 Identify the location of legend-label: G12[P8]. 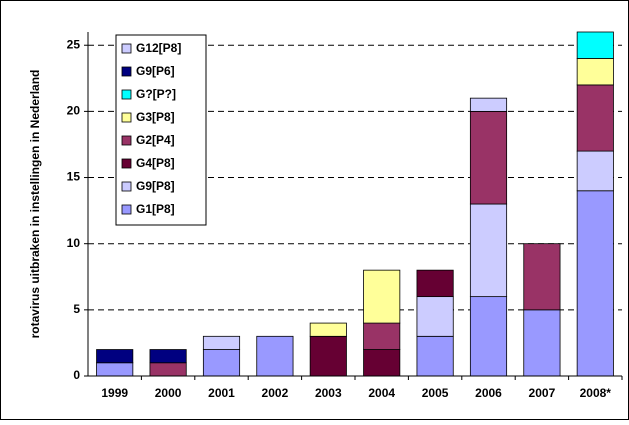
(158, 48).